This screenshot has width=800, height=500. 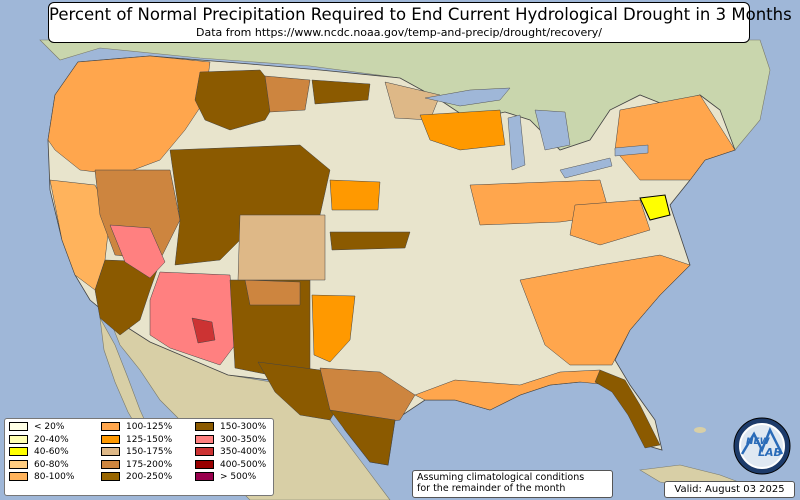 What do you see at coordinates (129, 115) in the screenshot?
I see `region-pacific-northwest` at bounding box center [129, 115].